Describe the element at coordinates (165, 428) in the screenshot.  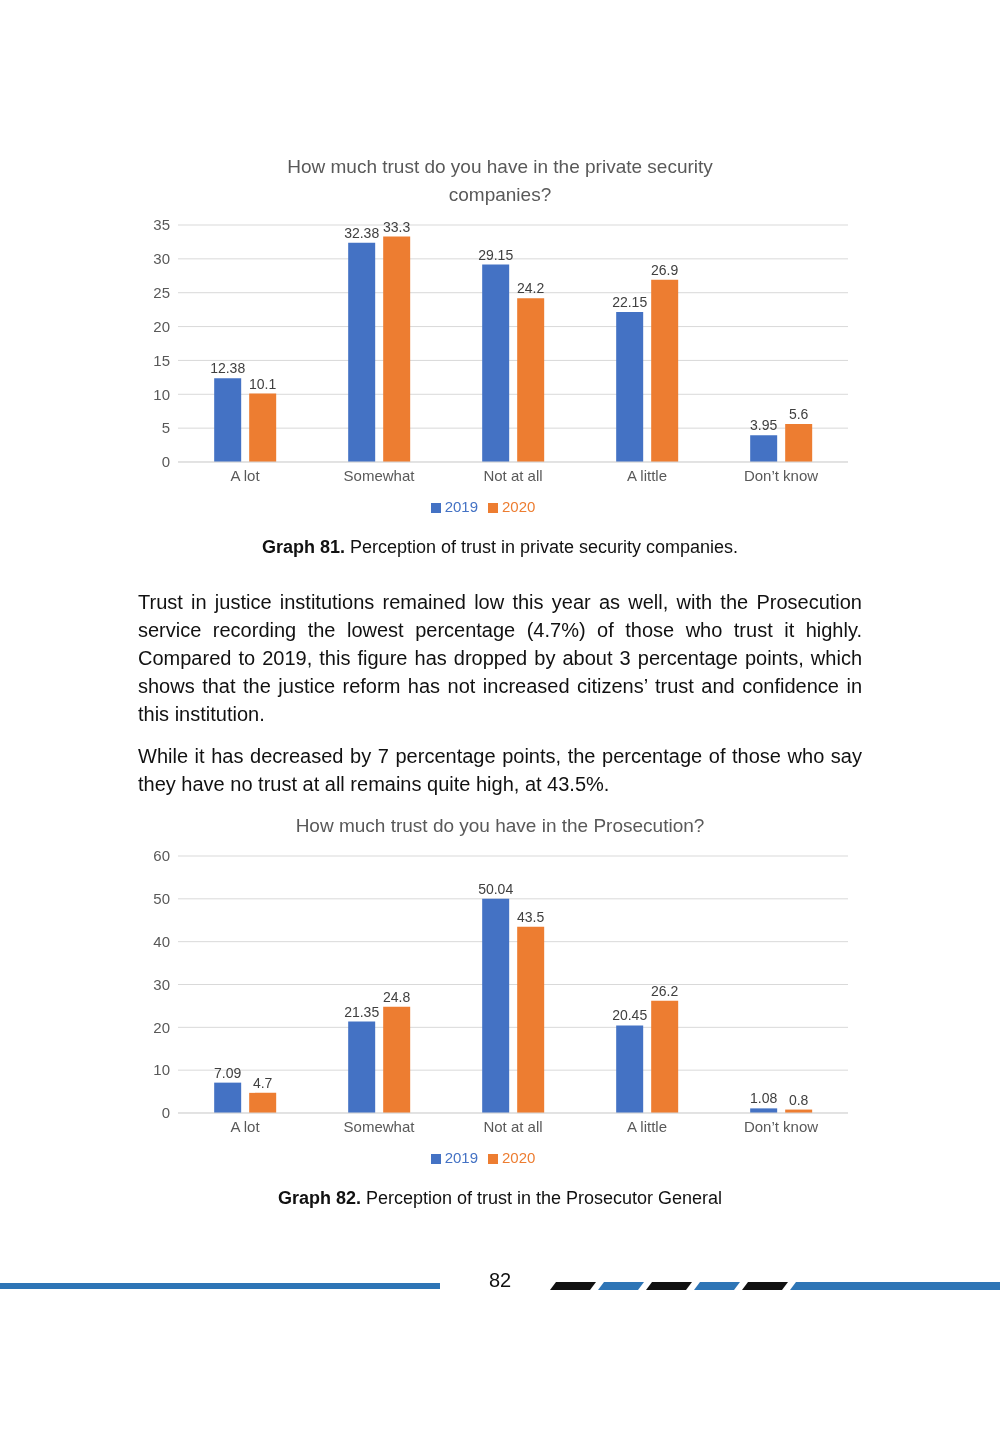
I see `y-tick-label: 5` at that location.